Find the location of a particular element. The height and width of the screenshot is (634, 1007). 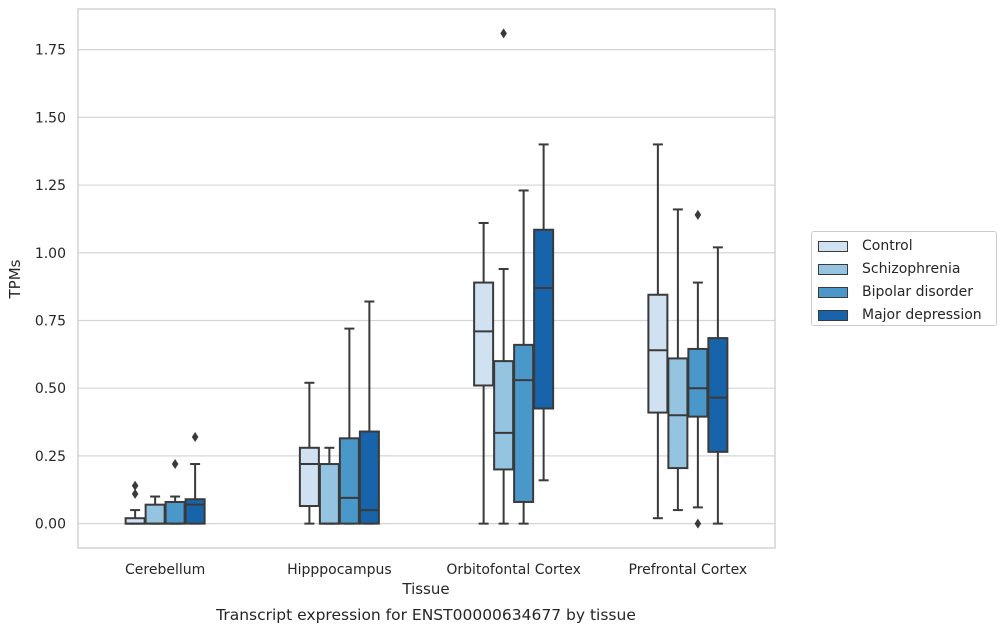

legend-label: Bipolar disorder is located at coordinates (918, 292).